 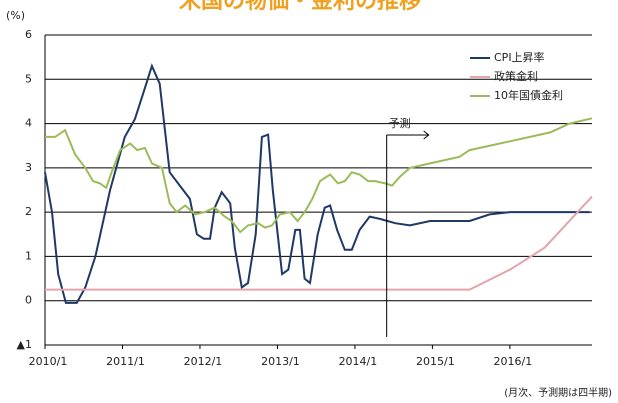 I want to click on note: (月次、予測期は四半期), so click(x=558, y=392).